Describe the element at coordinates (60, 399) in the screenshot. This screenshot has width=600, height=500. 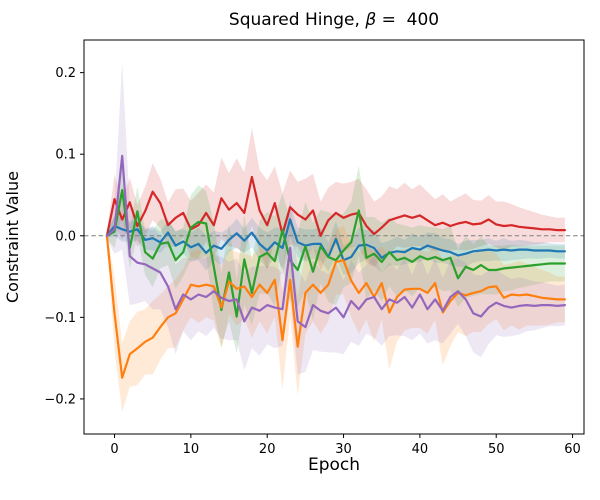
I see `y-tick-label: −0.2` at that location.